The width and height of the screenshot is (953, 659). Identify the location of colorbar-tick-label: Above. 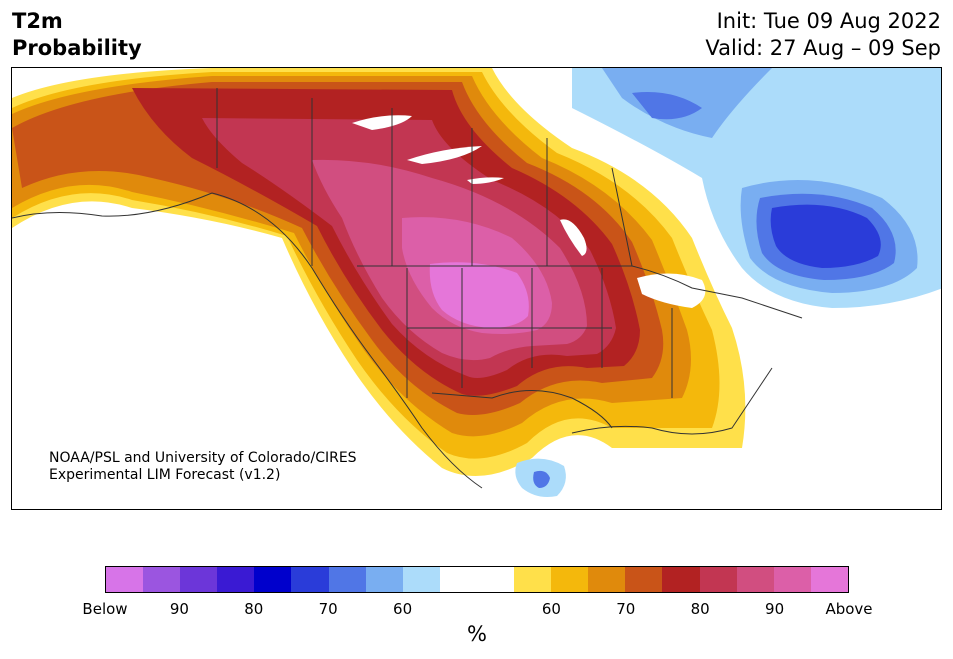
(849, 609).